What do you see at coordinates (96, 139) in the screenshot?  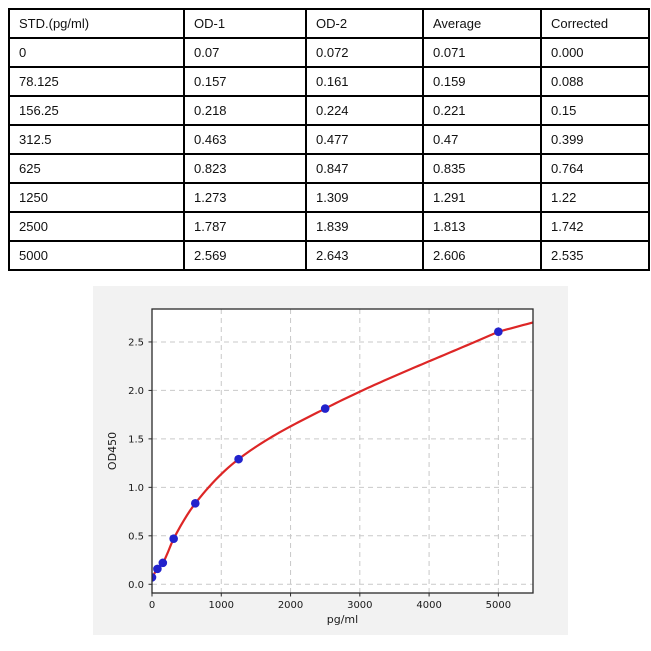 I see `table-cell: 312.5` at bounding box center [96, 139].